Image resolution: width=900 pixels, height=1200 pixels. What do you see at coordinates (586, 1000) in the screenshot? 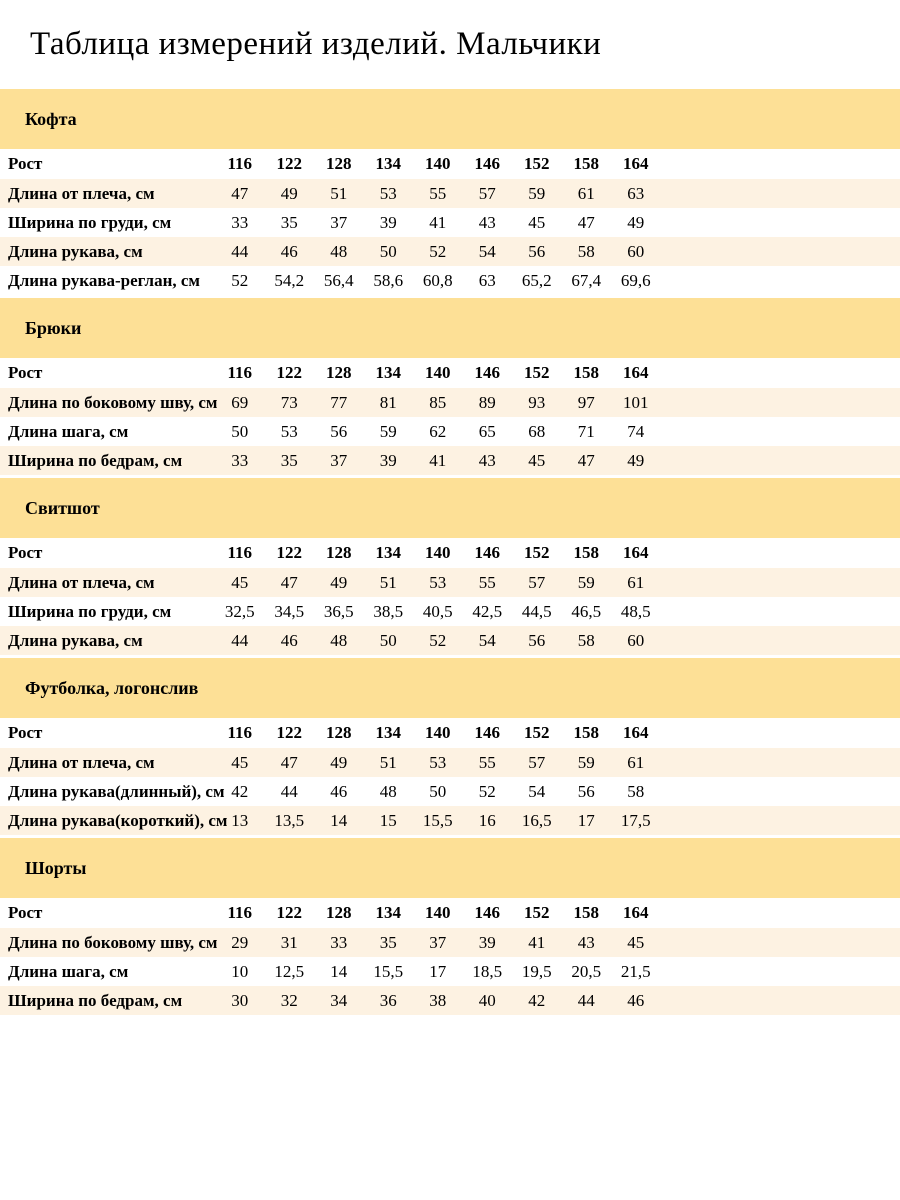
I see `measurement-value: 44` at bounding box center [586, 1000].